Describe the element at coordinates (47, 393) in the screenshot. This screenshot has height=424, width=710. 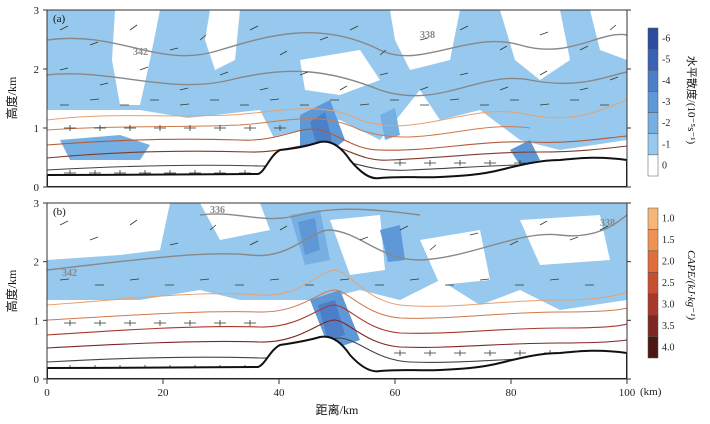
I see `x-tick-label: 0` at that location.